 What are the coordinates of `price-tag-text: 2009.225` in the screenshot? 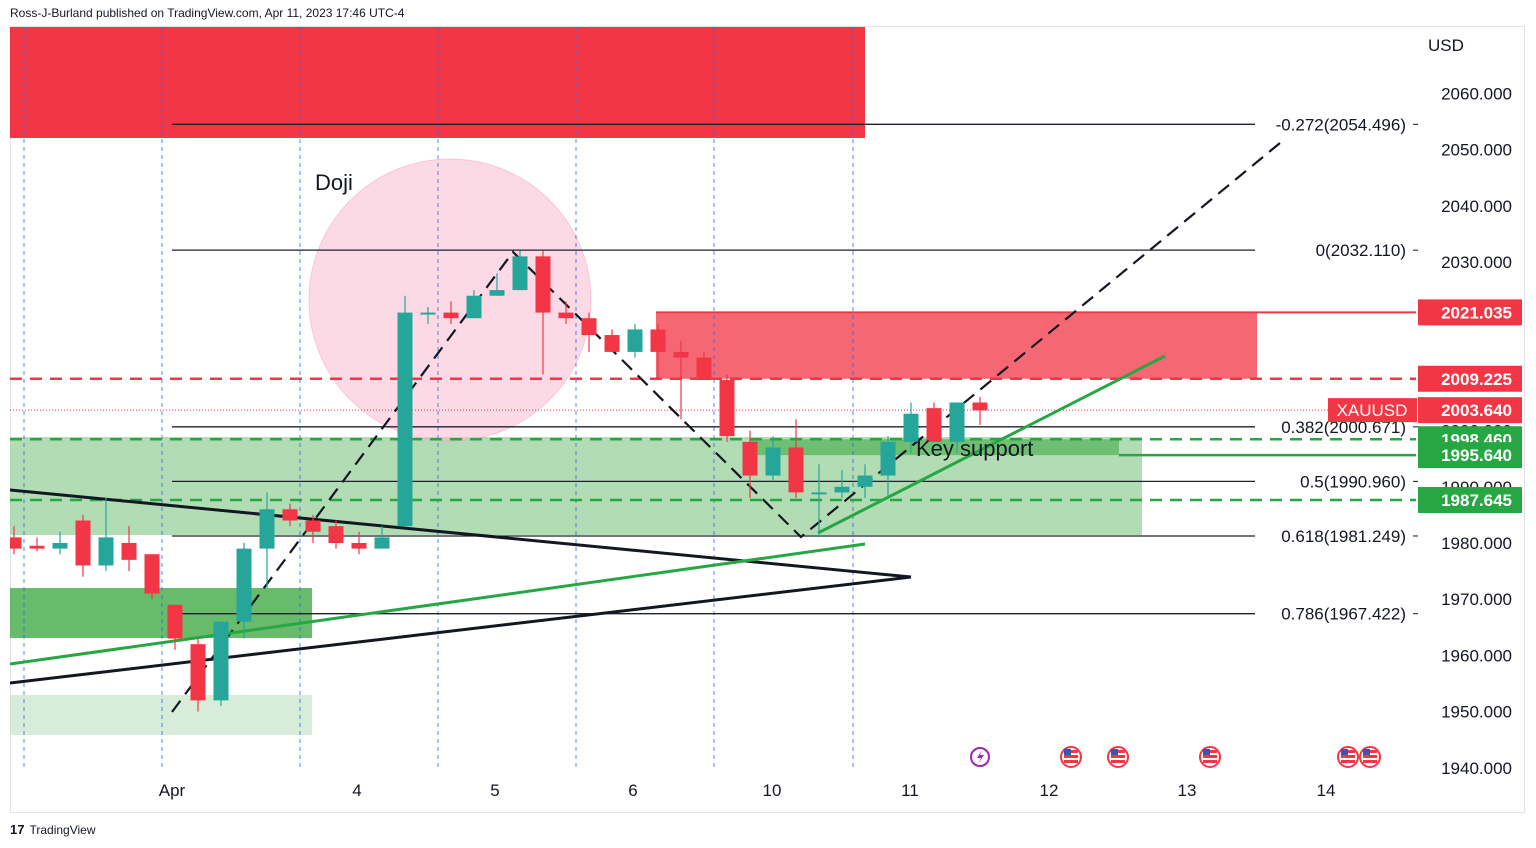 It's located at (1476, 379).